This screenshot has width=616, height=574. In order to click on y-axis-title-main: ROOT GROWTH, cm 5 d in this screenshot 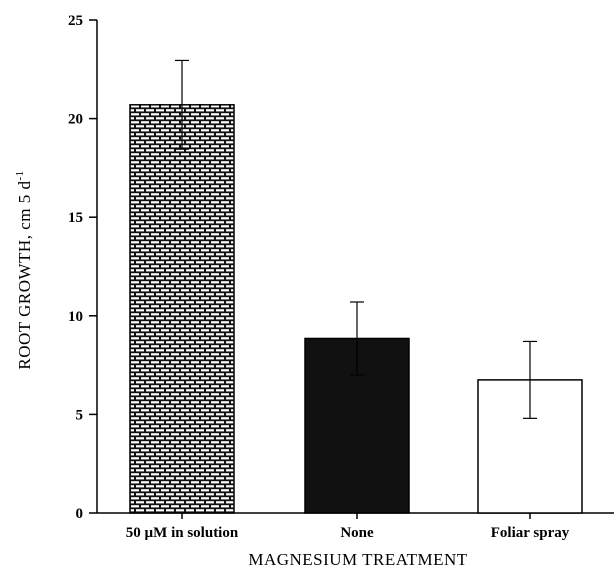, I will do `click(24, 275)`.